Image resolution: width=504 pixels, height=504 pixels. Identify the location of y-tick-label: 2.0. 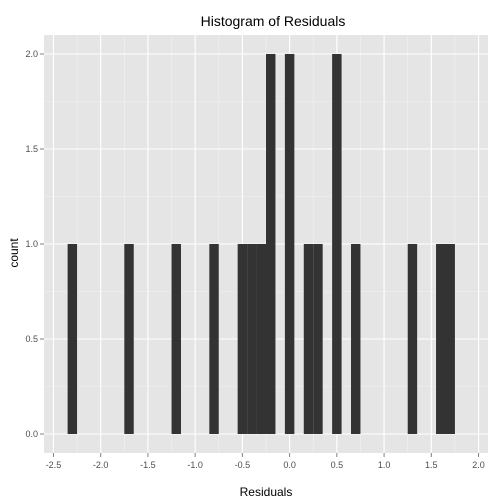
(31, 54).